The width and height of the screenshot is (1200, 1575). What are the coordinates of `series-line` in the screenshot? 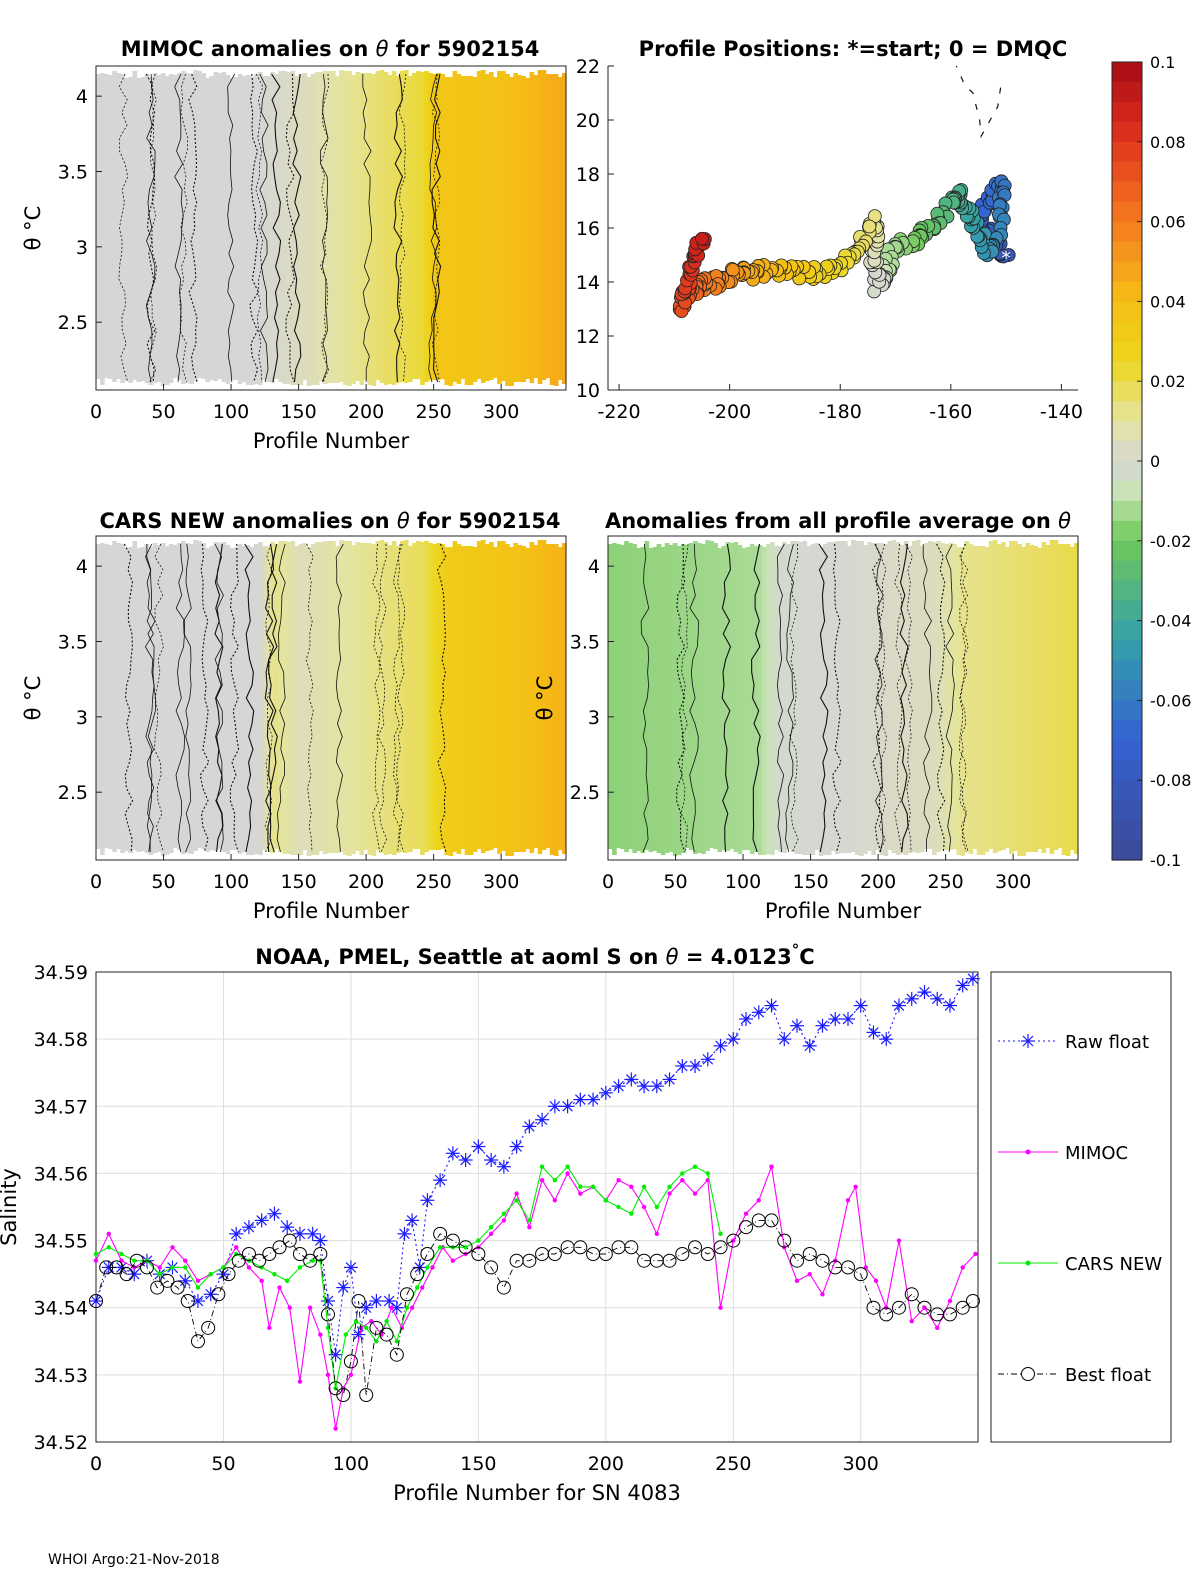 It's located at (534, 1307).